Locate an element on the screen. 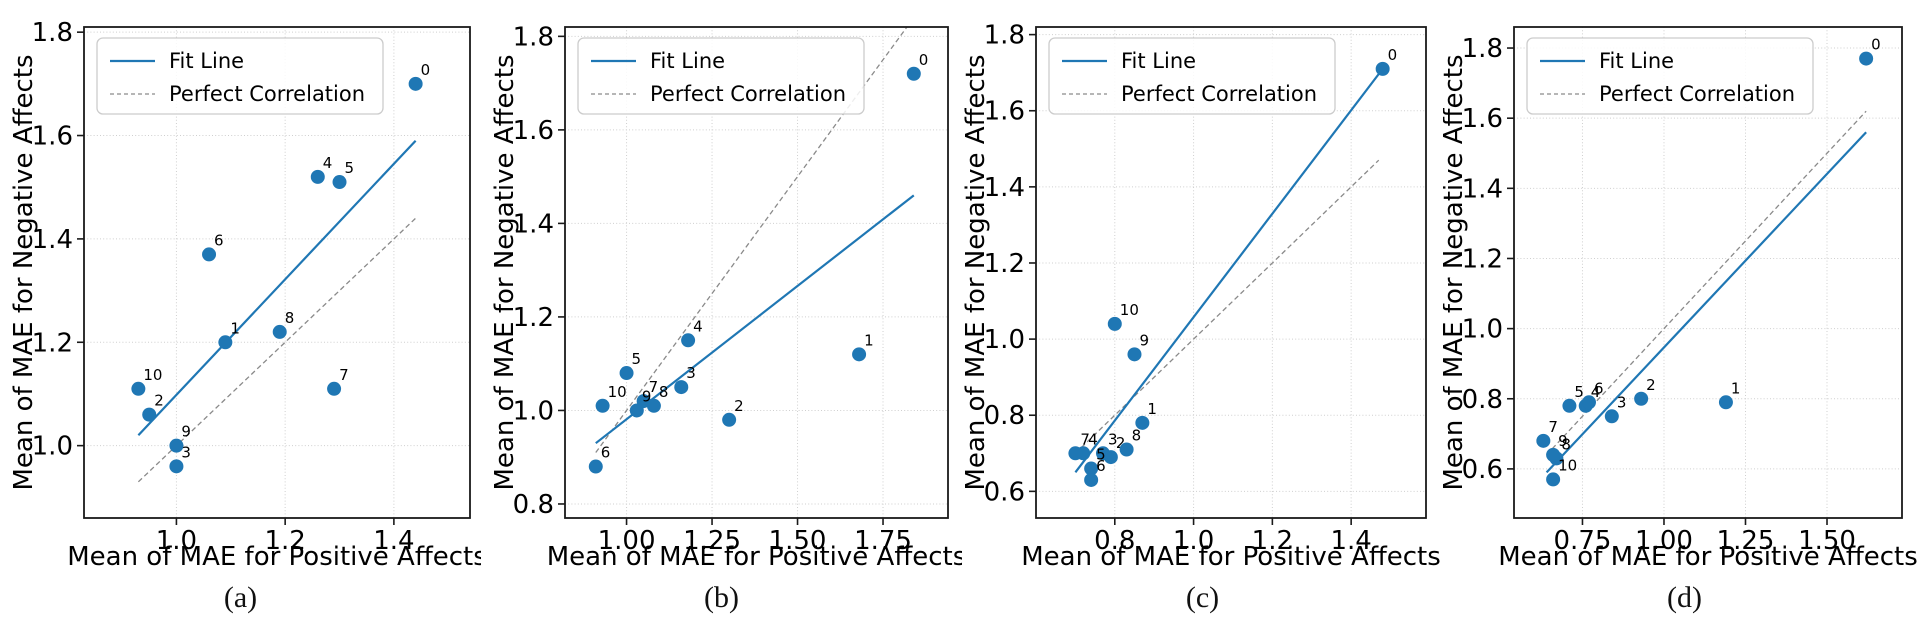 The image size is (1926, 620). x-tick-label: 1.00 is located at coordinates (627, 541).